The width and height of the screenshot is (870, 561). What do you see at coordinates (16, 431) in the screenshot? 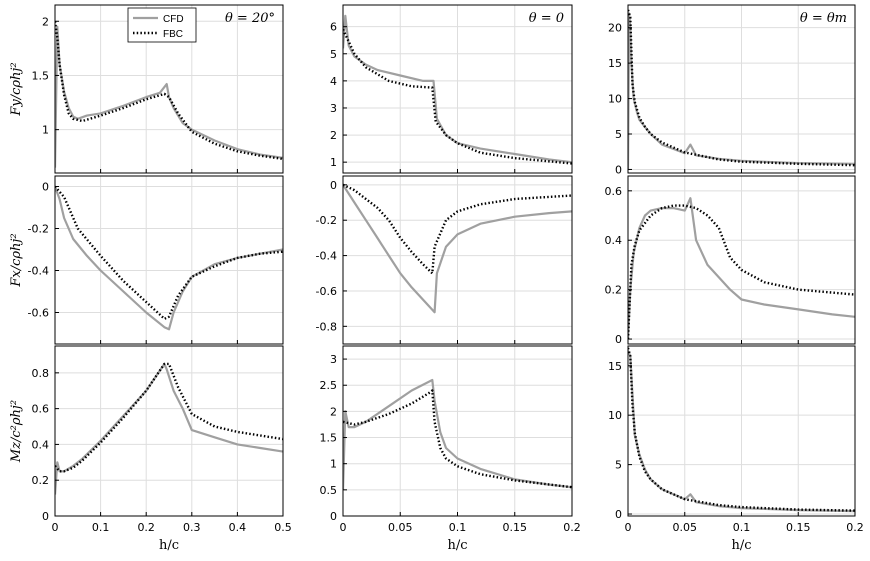
I see `y-axis-label: Mz/c²ρhj²` at bounding box center [16, 431].